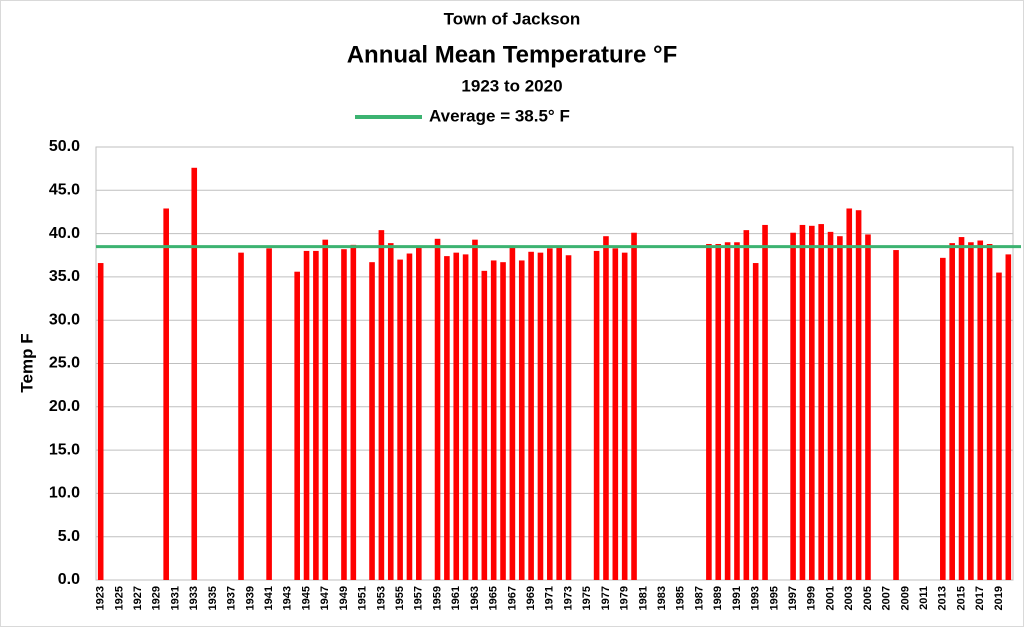  What do you see at coordinates (812, 598) in the screenshot?
I see `x-tick-label: 1999` at bounding box center [812, 598].